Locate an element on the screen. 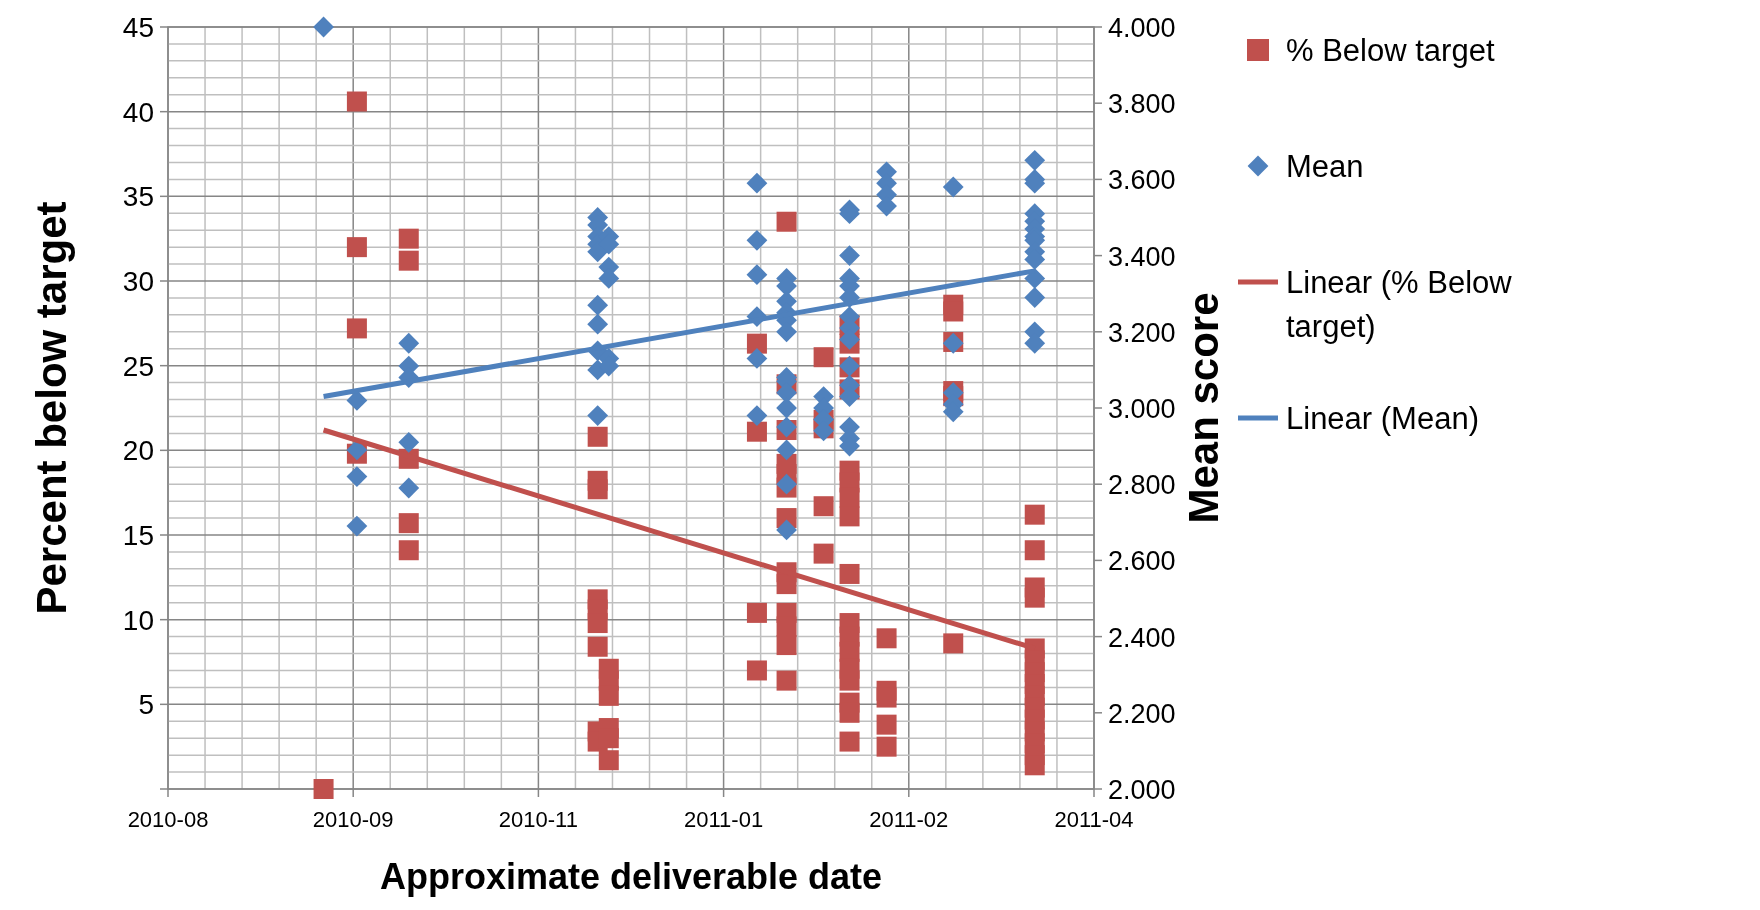  x-tick-label: 2011-04 is located at coordinates (1094, 819).